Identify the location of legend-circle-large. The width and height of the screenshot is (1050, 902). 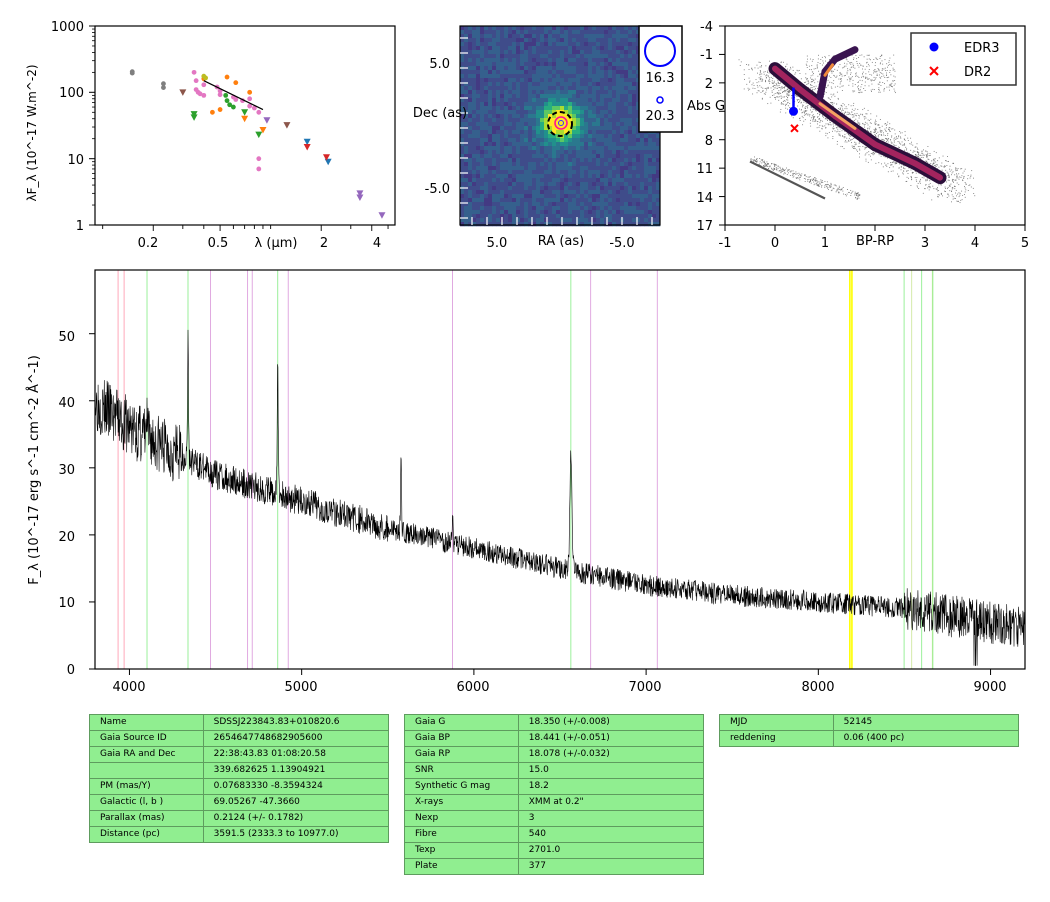
(660, 51).